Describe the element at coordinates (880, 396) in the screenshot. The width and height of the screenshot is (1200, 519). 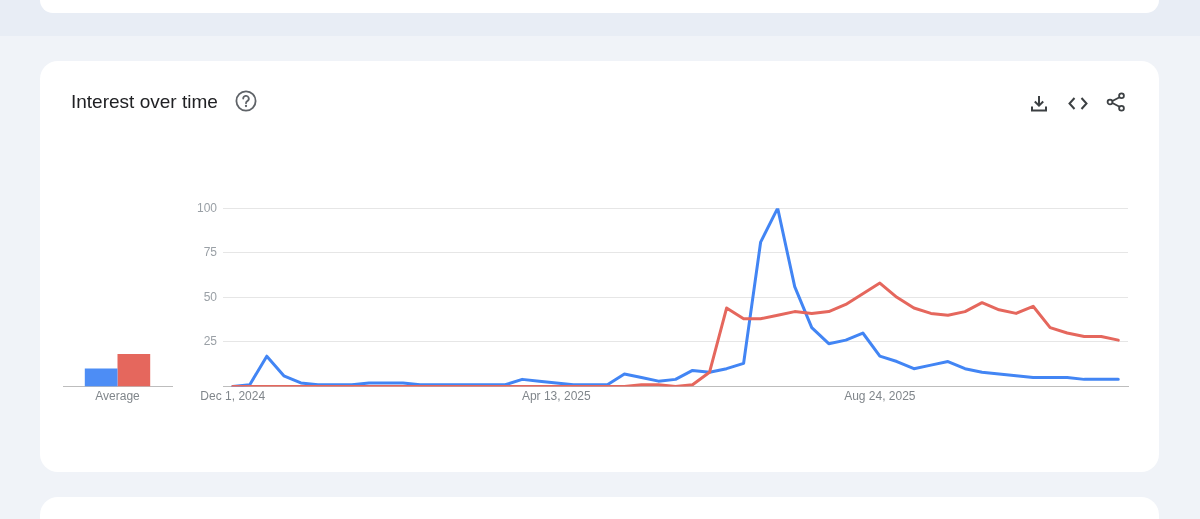
I see `x-tick-label: Aug 24, 2025` at that location.